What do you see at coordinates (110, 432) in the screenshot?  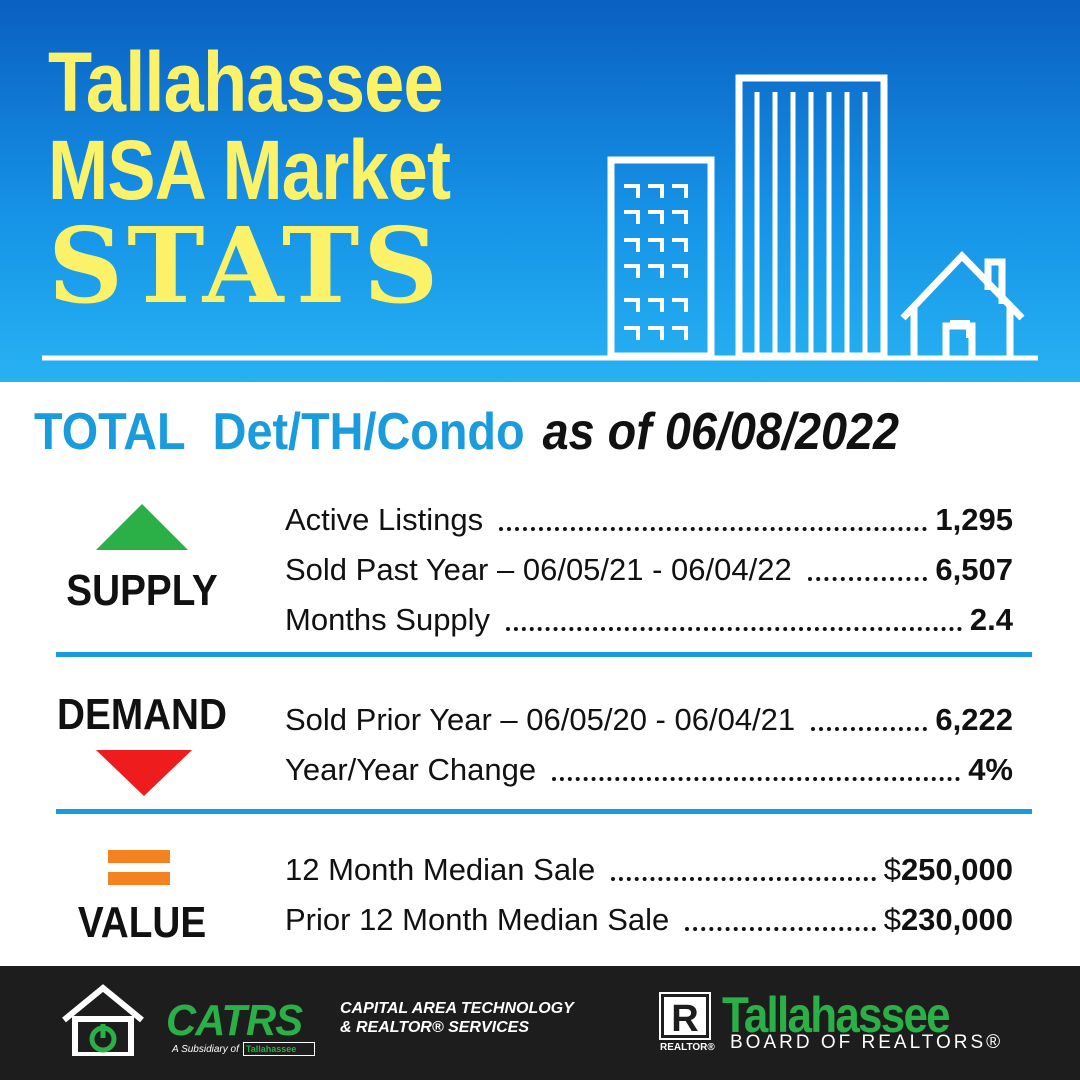 I see `headline-total: TOTAL` at bounding box center [110, 432].